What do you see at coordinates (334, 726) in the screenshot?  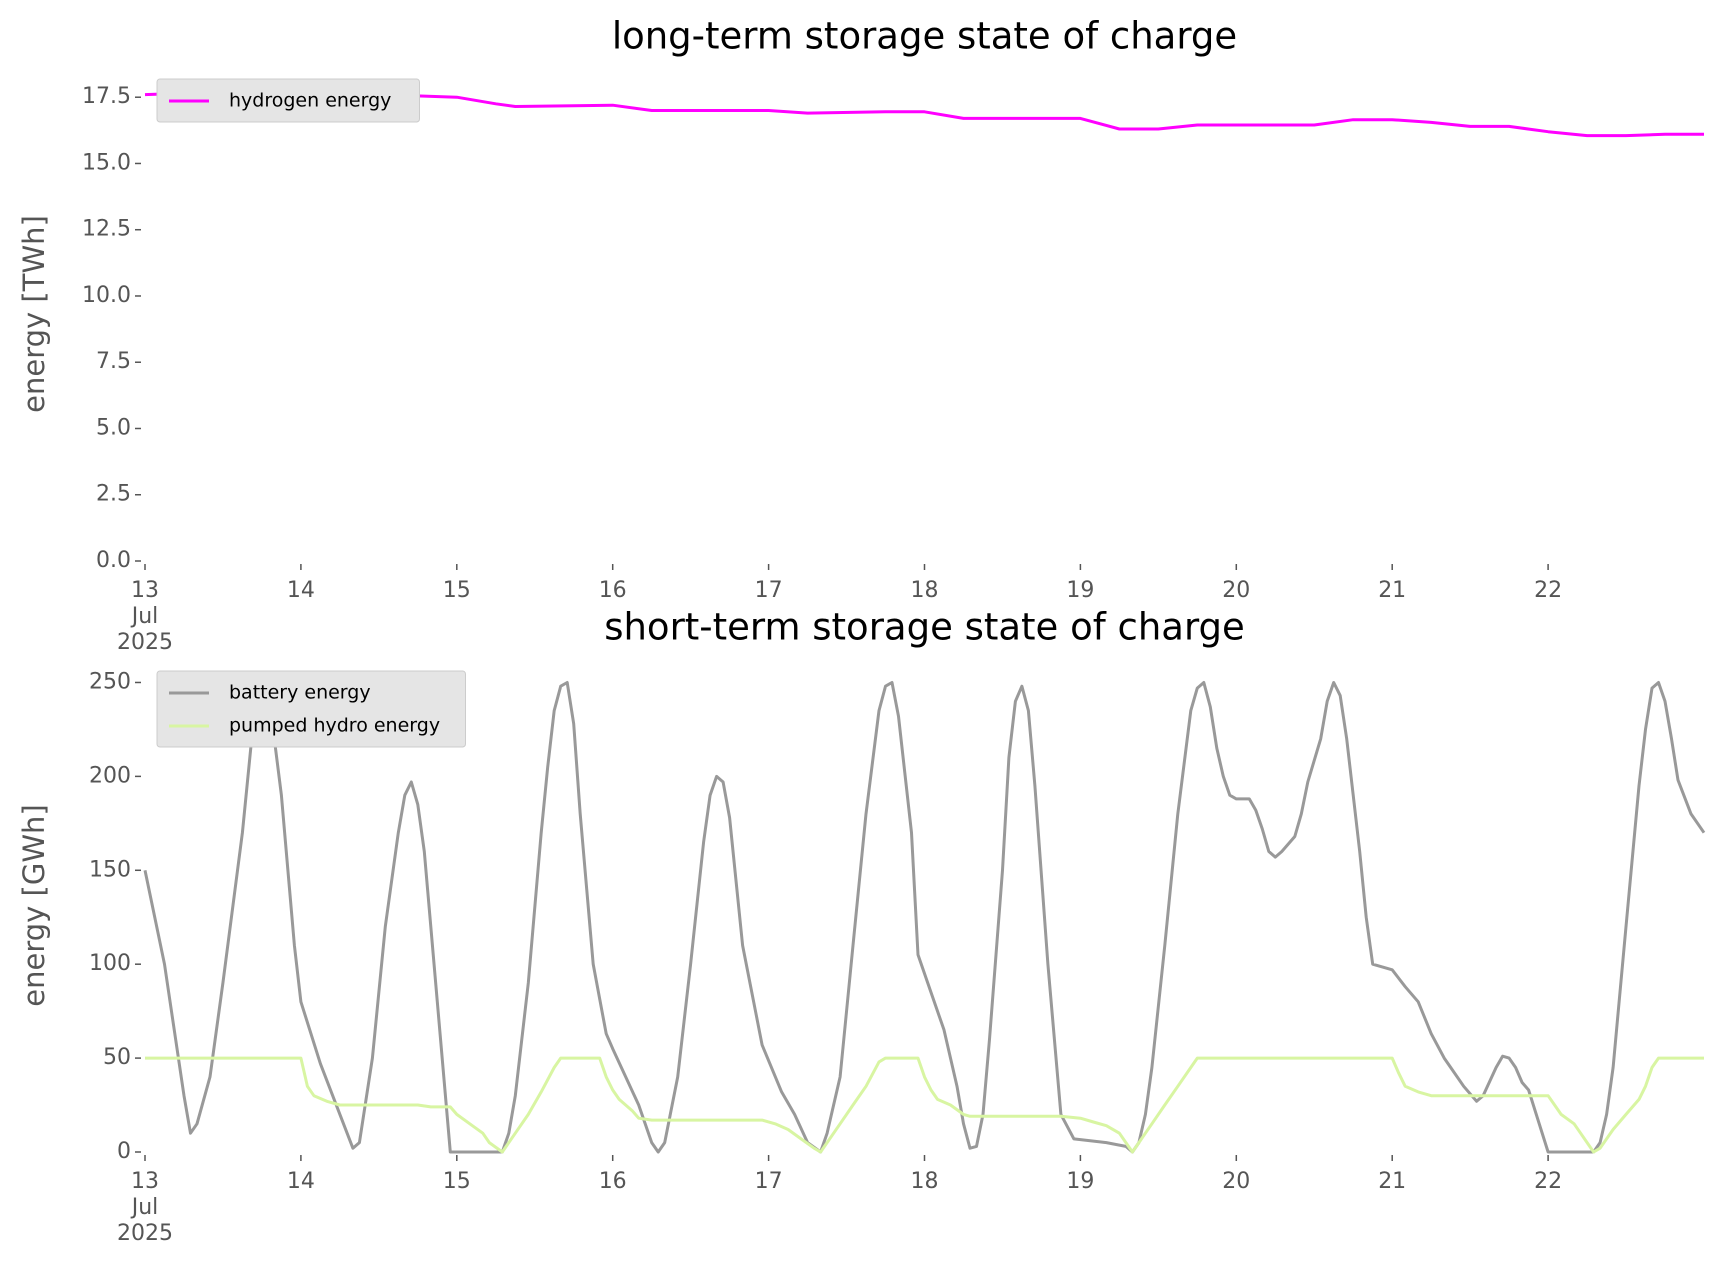 I see `legend-label: pumped hydro energy` at bounding box center [334, 726].